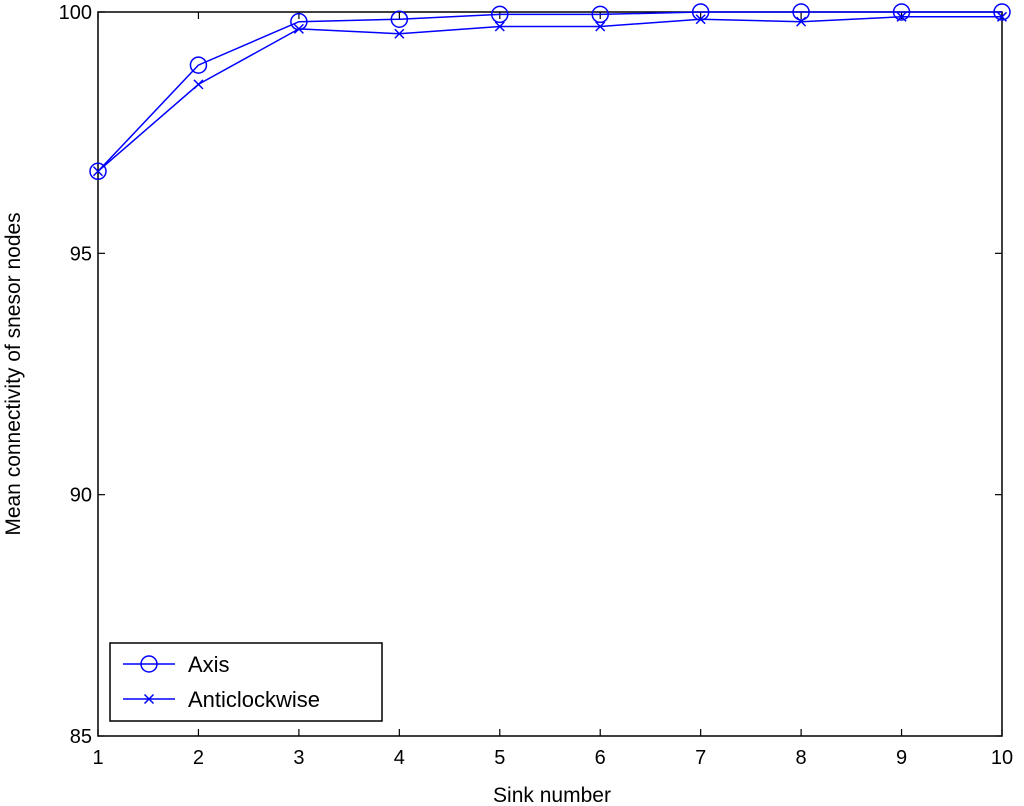  I want to click on x-tick-label: 1, so click(97, 758).